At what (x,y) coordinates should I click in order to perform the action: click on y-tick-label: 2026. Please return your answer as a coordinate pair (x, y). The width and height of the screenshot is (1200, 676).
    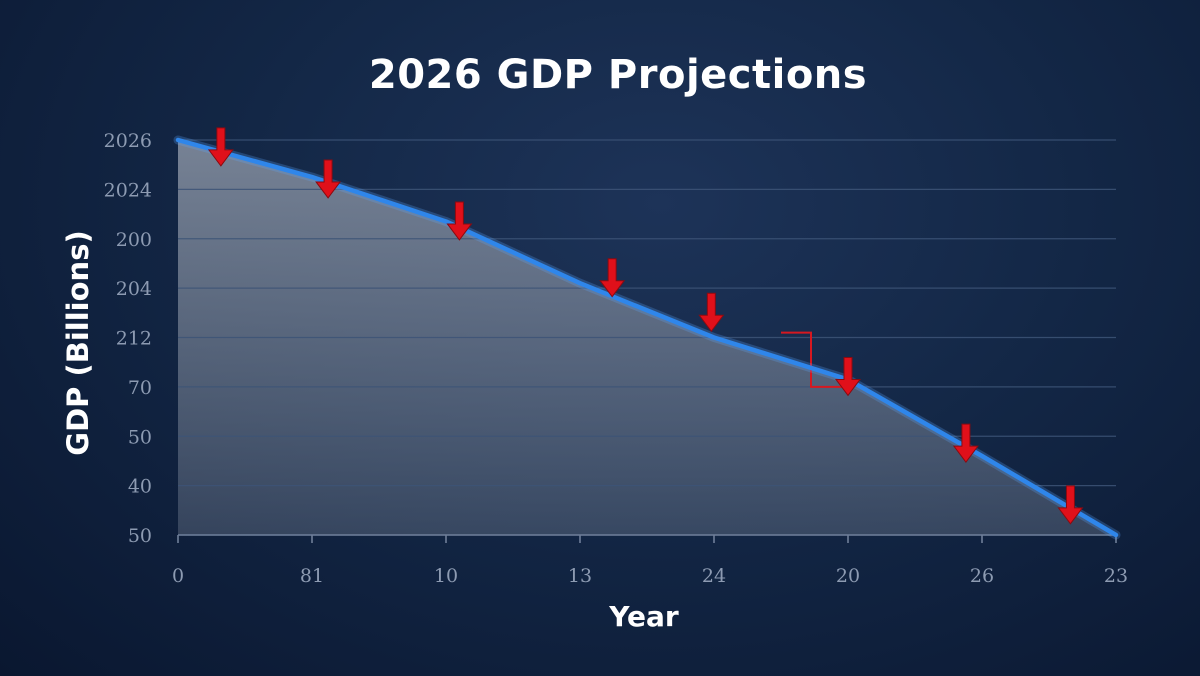
    Looking at the image, I should click on (128, 141).